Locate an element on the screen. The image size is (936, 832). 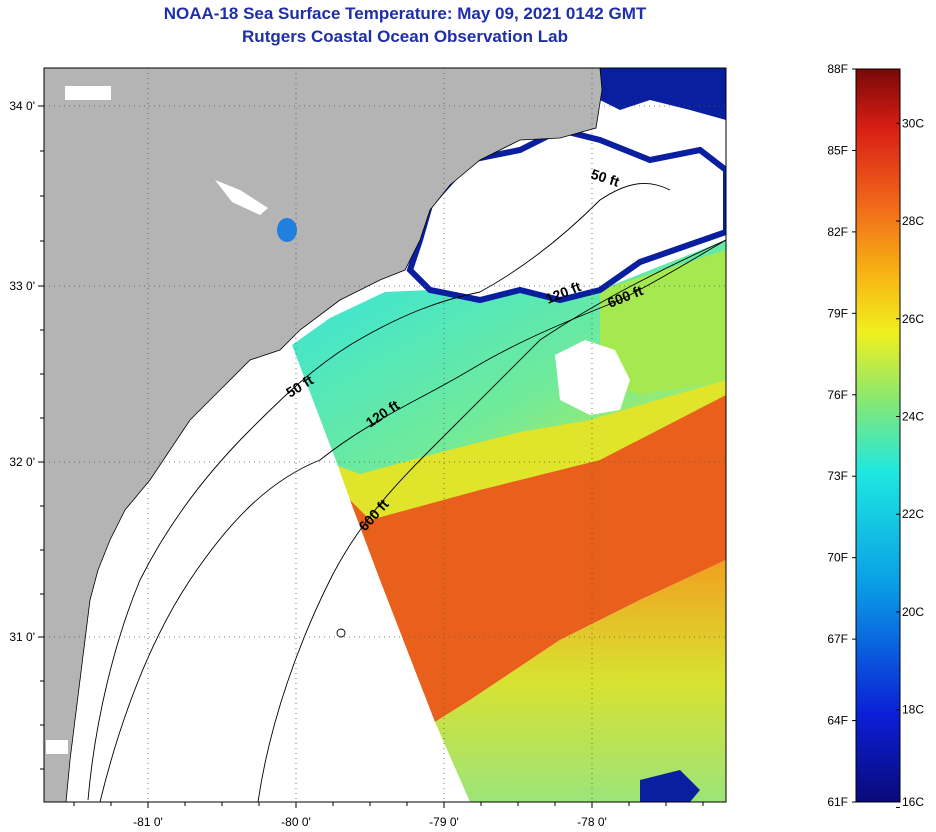
colorbar-celsius-label: 24C is located at coordinates (913, 416).